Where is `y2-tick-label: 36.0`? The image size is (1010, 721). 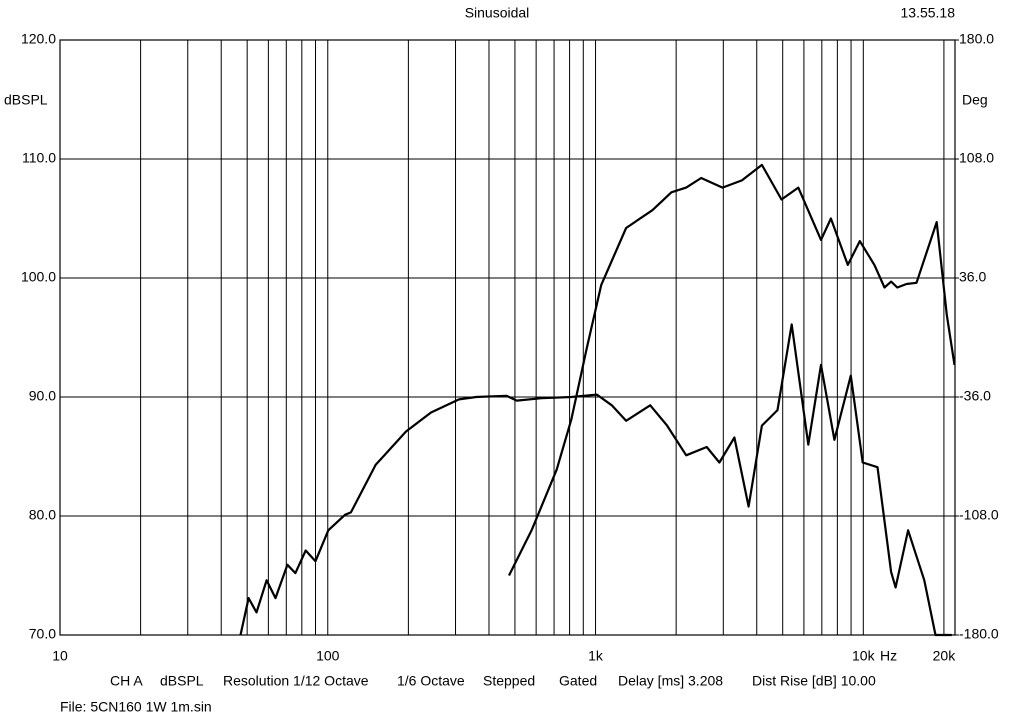
y2-tick-label: 36.0 is located at coordinates (972, 277).